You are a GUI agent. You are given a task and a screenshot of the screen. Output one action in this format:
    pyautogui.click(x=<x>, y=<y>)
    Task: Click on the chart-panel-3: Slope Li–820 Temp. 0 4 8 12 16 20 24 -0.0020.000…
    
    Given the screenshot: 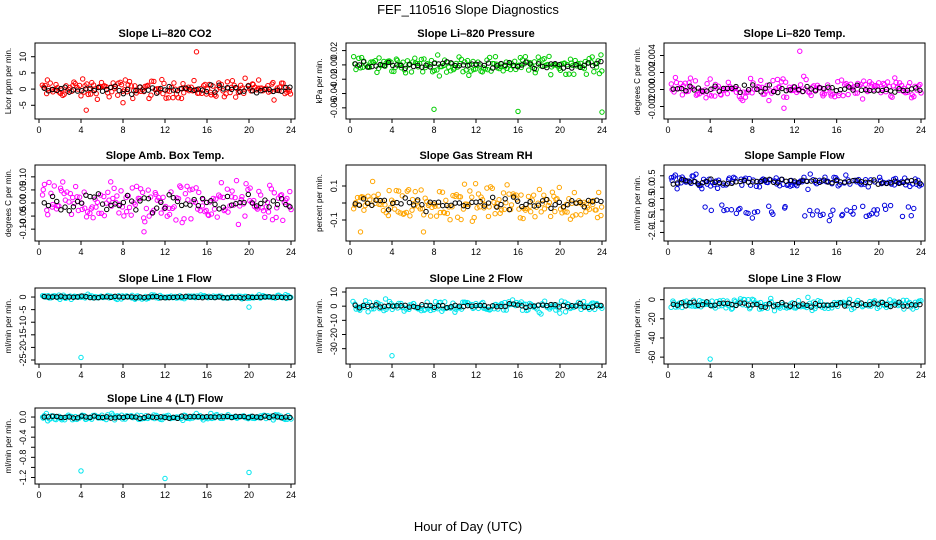 What is the action you would take?
    pyautogui.click(x=779, y=81)
    